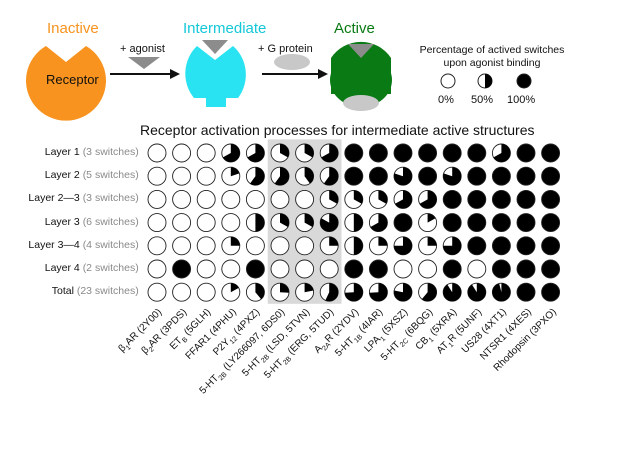  I want to click on switch-pie-r3-c8, so click(354, 223).